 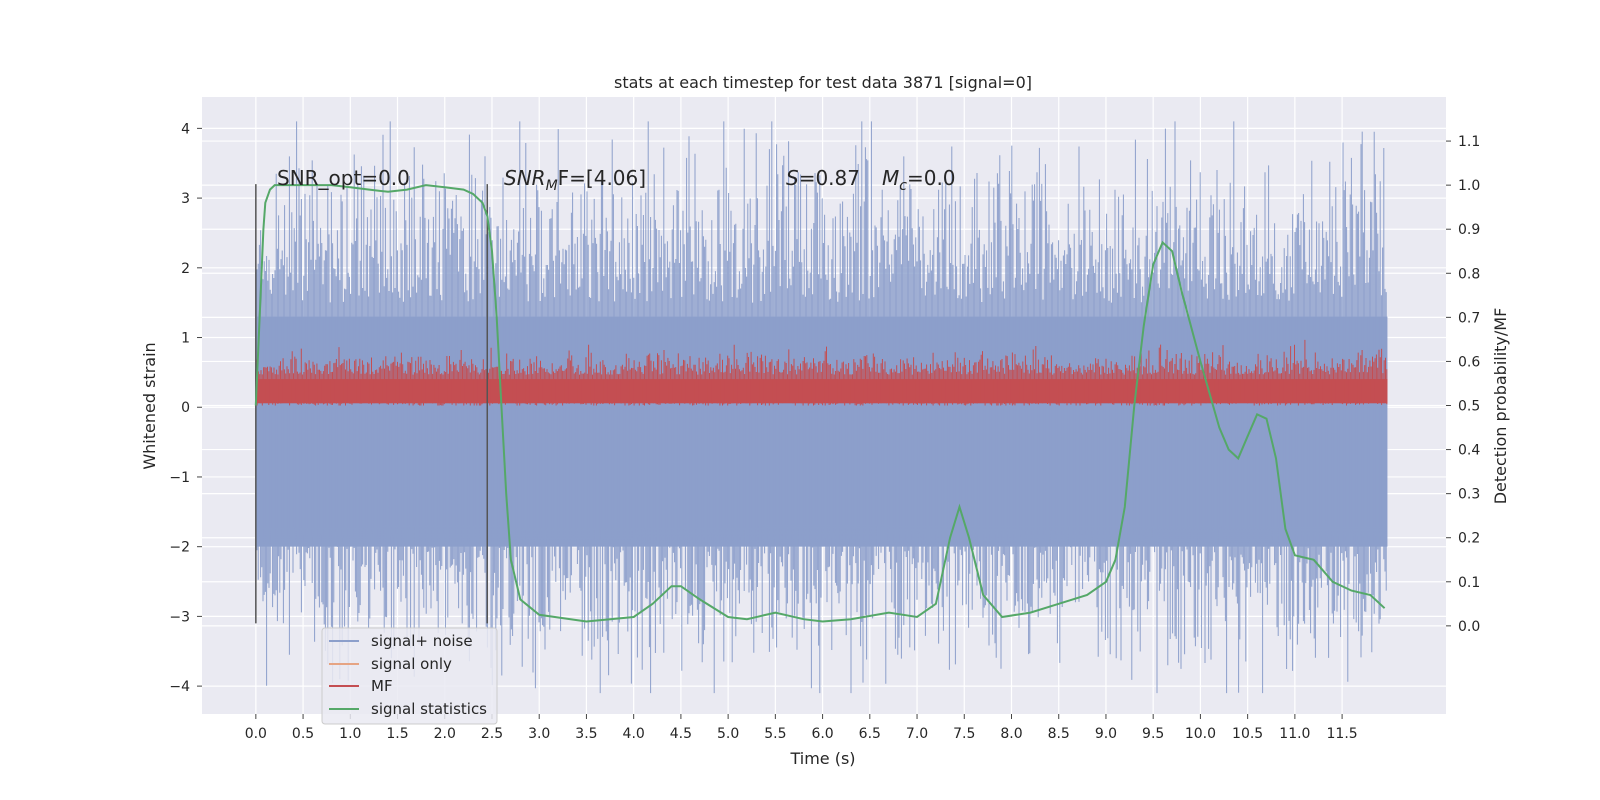 What do you see at coordinates (492, 734) in the screenshot?
I see `x-tick-label: 2.5` at bounding box center [492, 734].